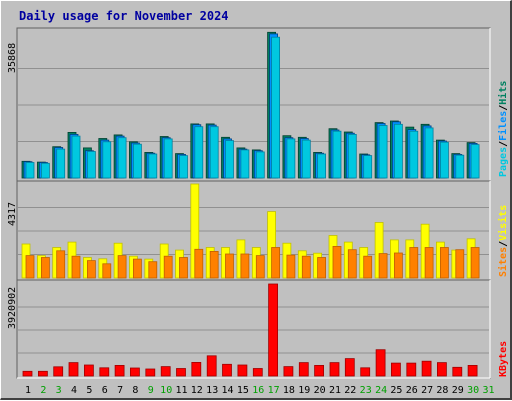 The image size is (512, 401). What do you see at coordinates (181, 390) in the screenshot?
I see `day-label-11: 11` at bounding box center [181, 390].